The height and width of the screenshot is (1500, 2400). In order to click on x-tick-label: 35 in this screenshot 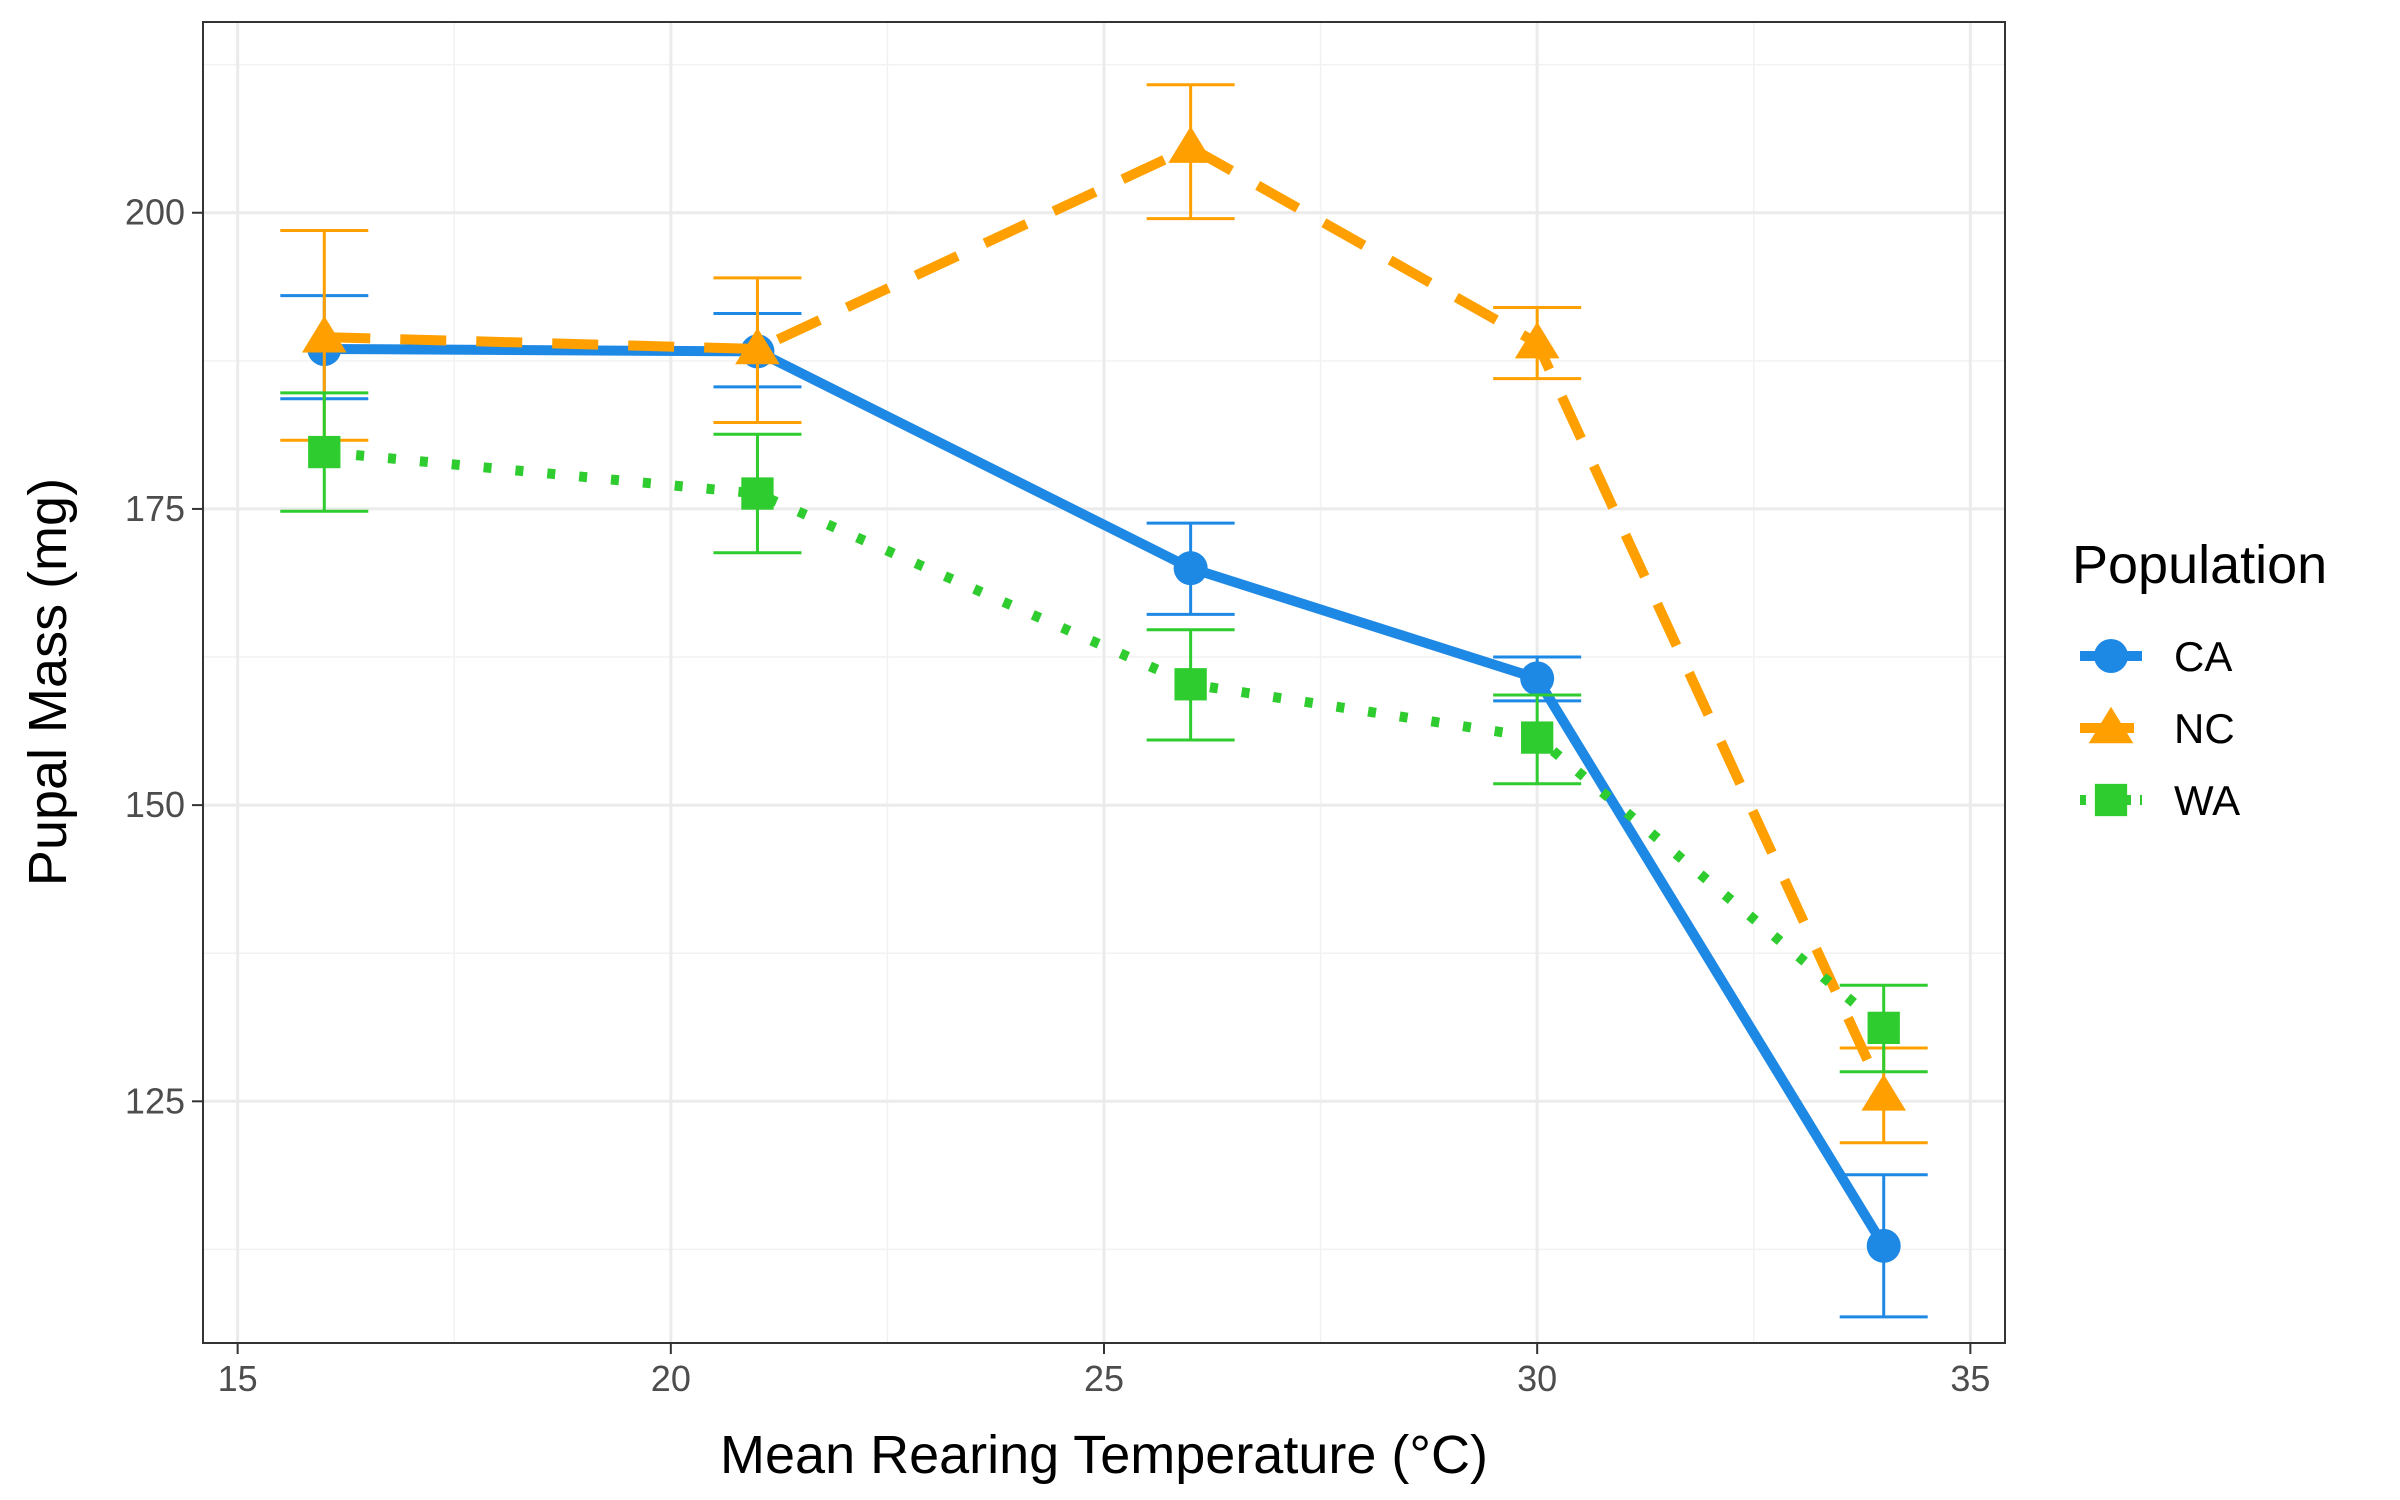, I will do `click(1970, 1378)`.